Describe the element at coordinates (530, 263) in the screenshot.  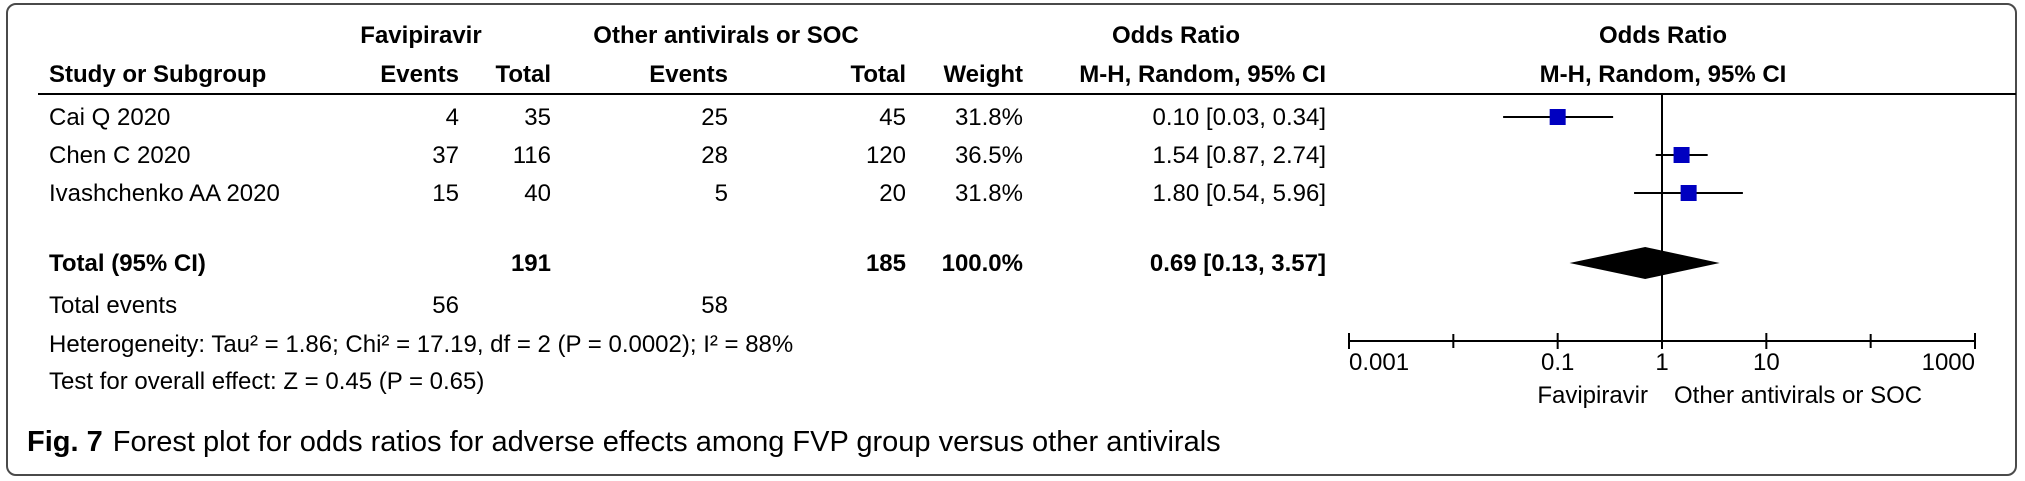
I see `total1-sum: 191` at that location.